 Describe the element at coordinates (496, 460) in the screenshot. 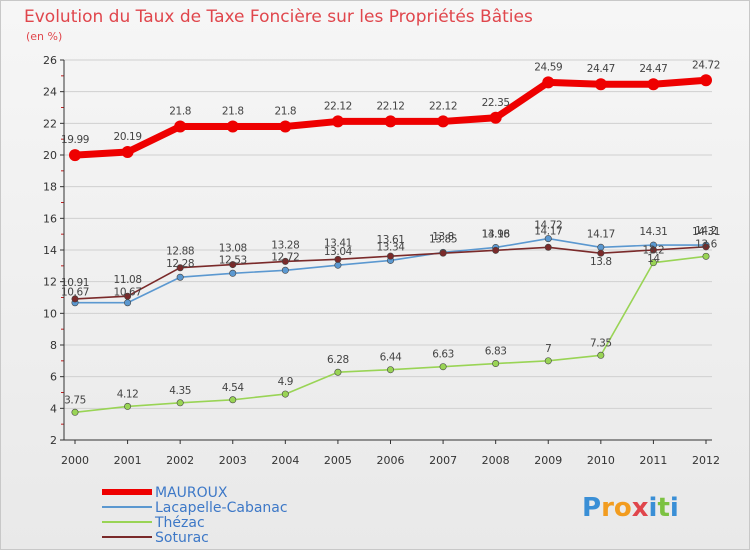

I see `x-tick-label: 2008` at that location.